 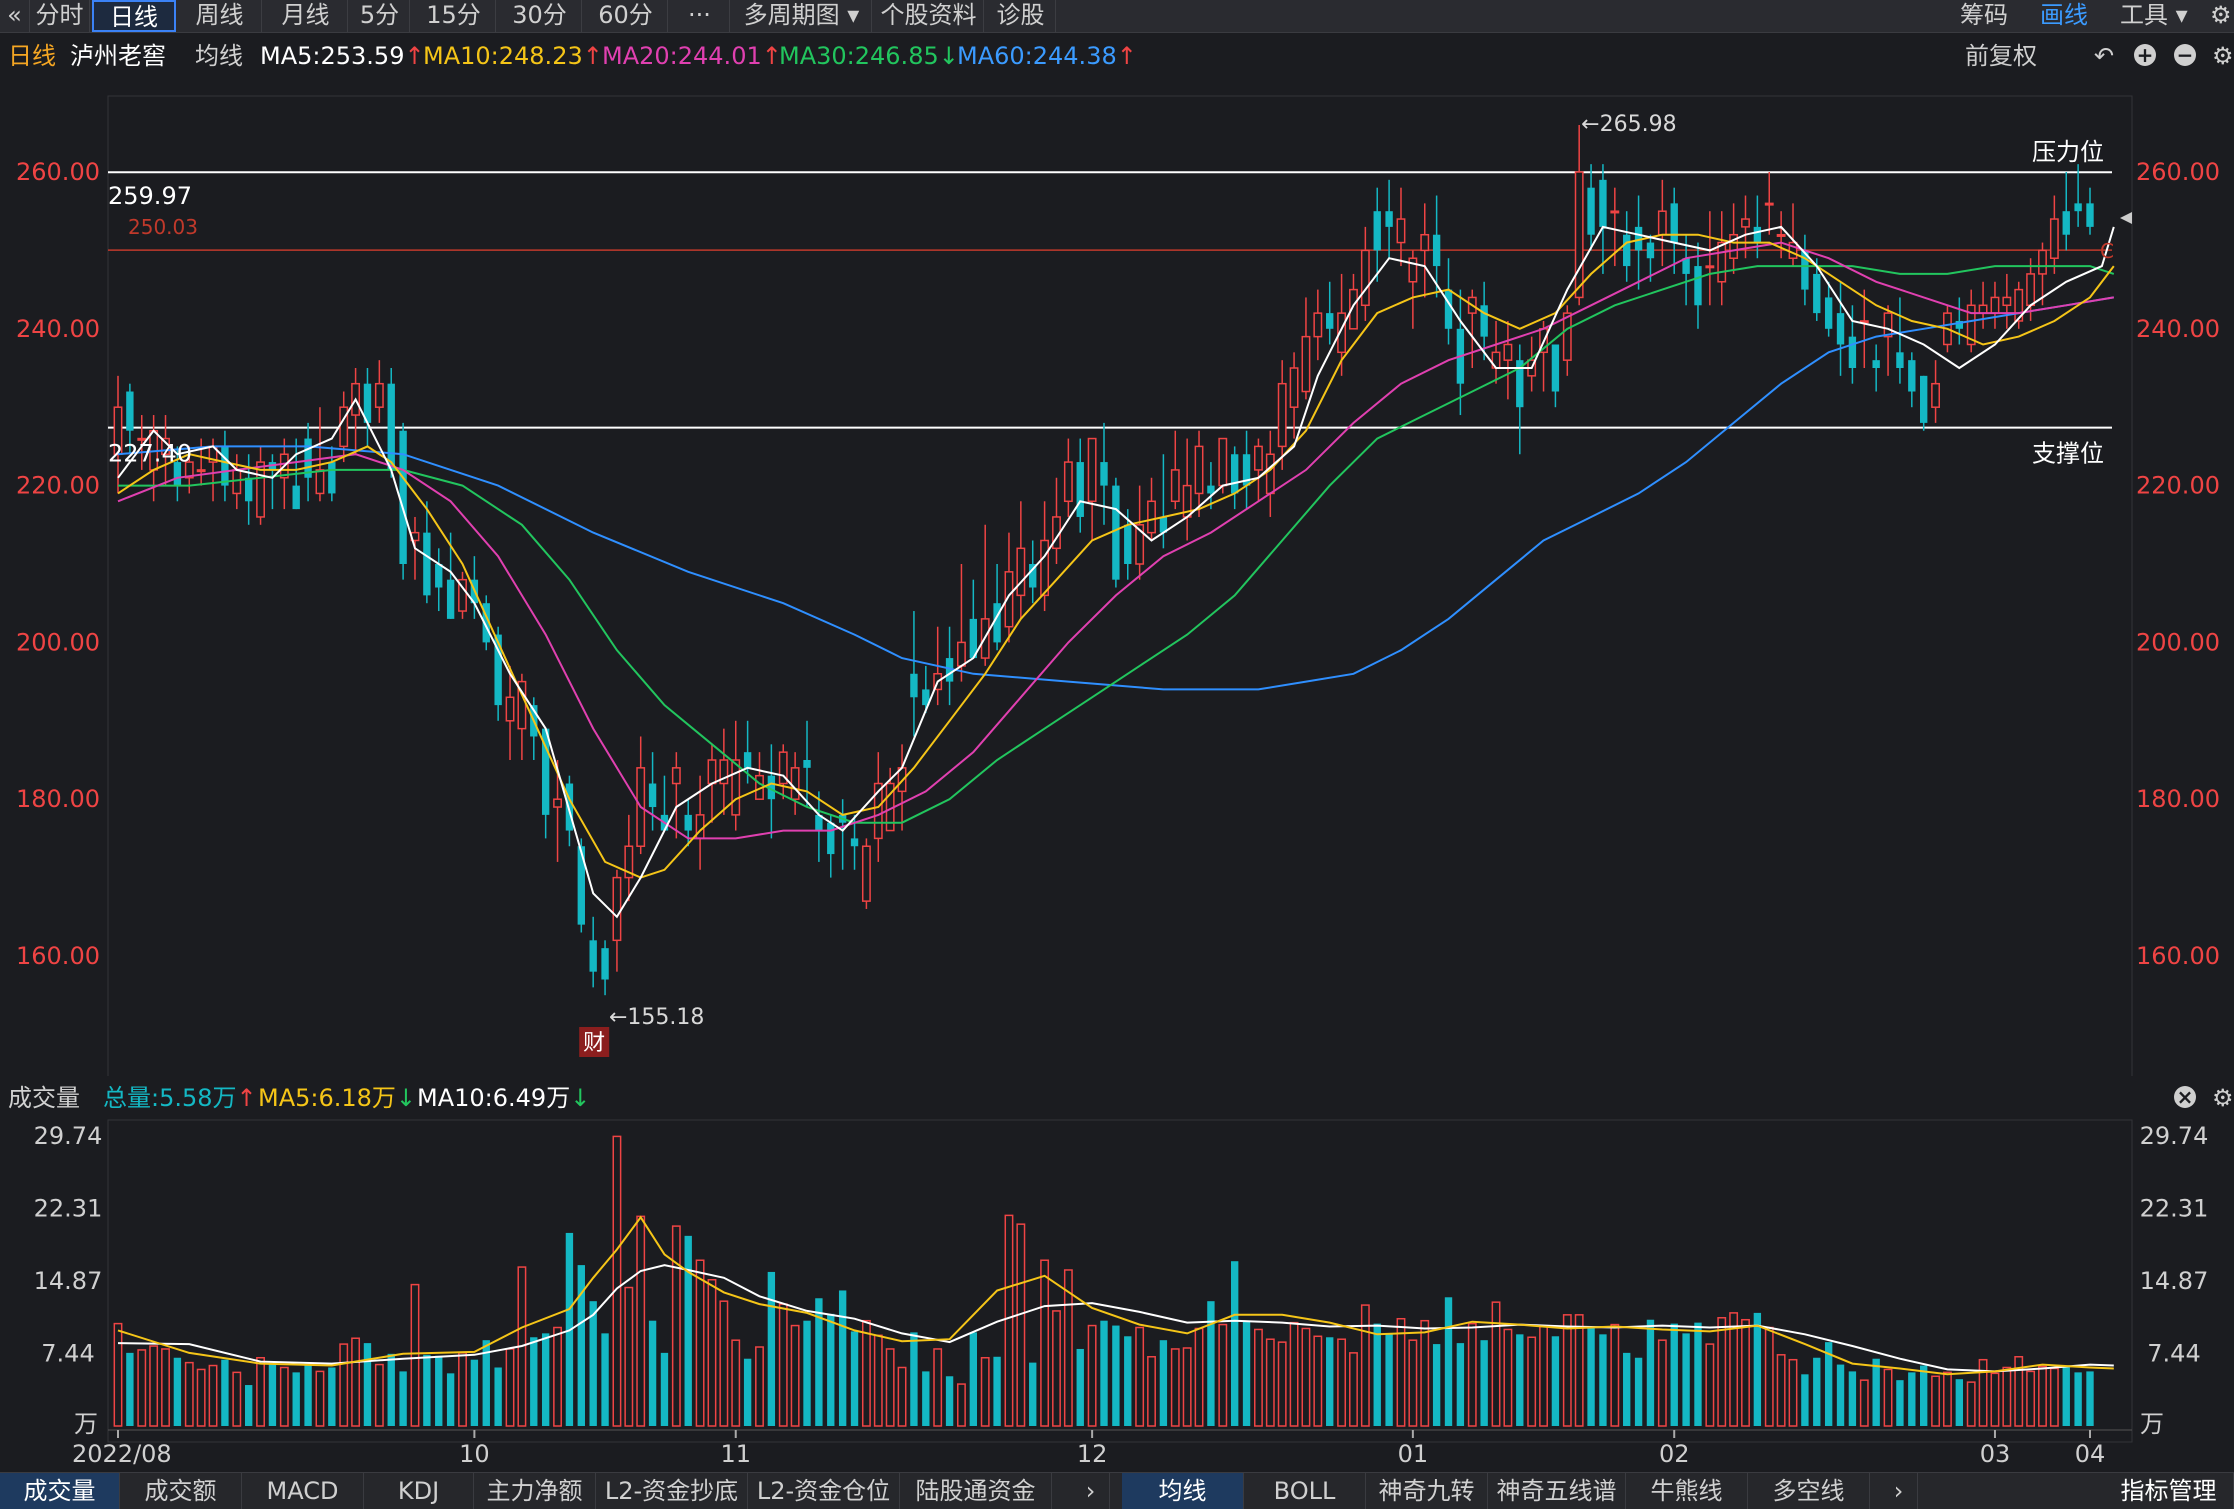 I want to click on period-tab: 个股资料, so click(x=929, y=16).